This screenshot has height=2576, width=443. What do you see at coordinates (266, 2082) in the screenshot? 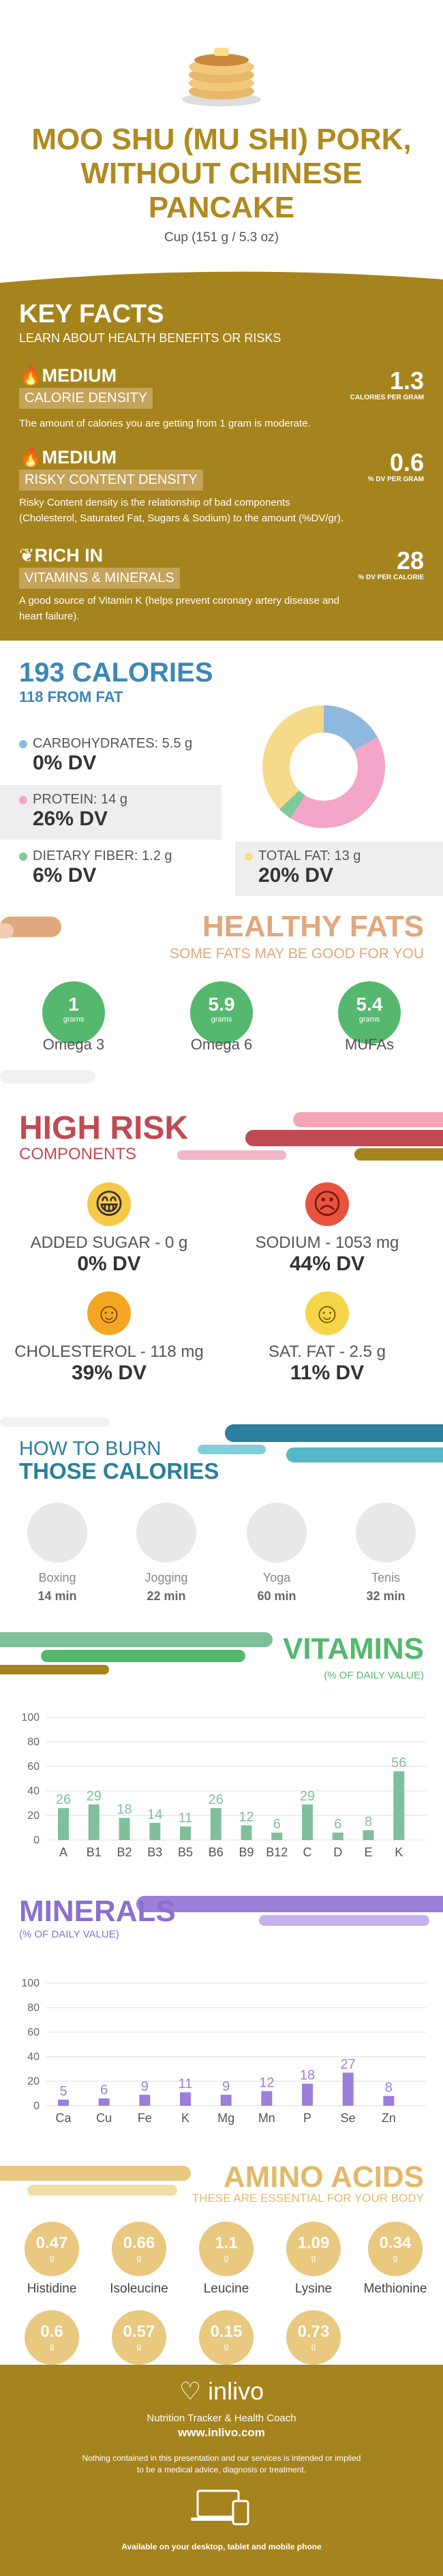
I see `mineral-value-label: 12` at bounding box center [266, 2082].